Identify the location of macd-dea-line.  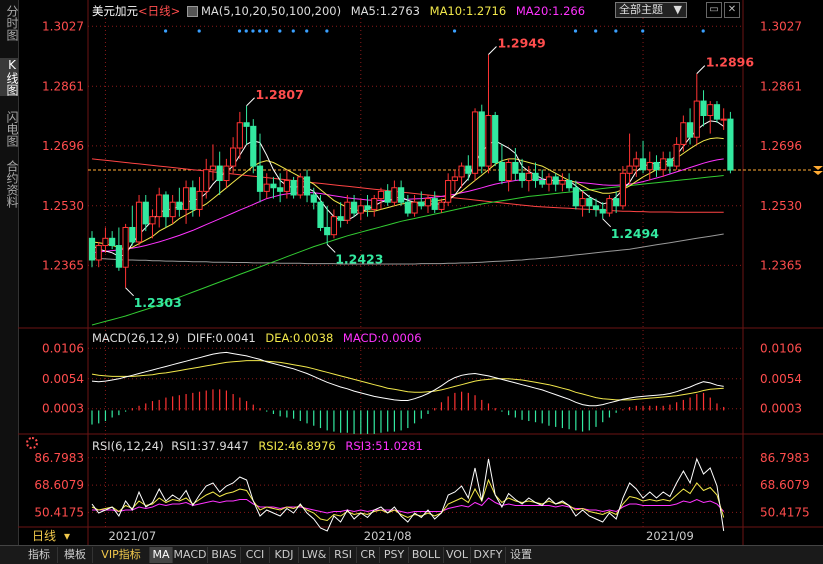
(407, 380).